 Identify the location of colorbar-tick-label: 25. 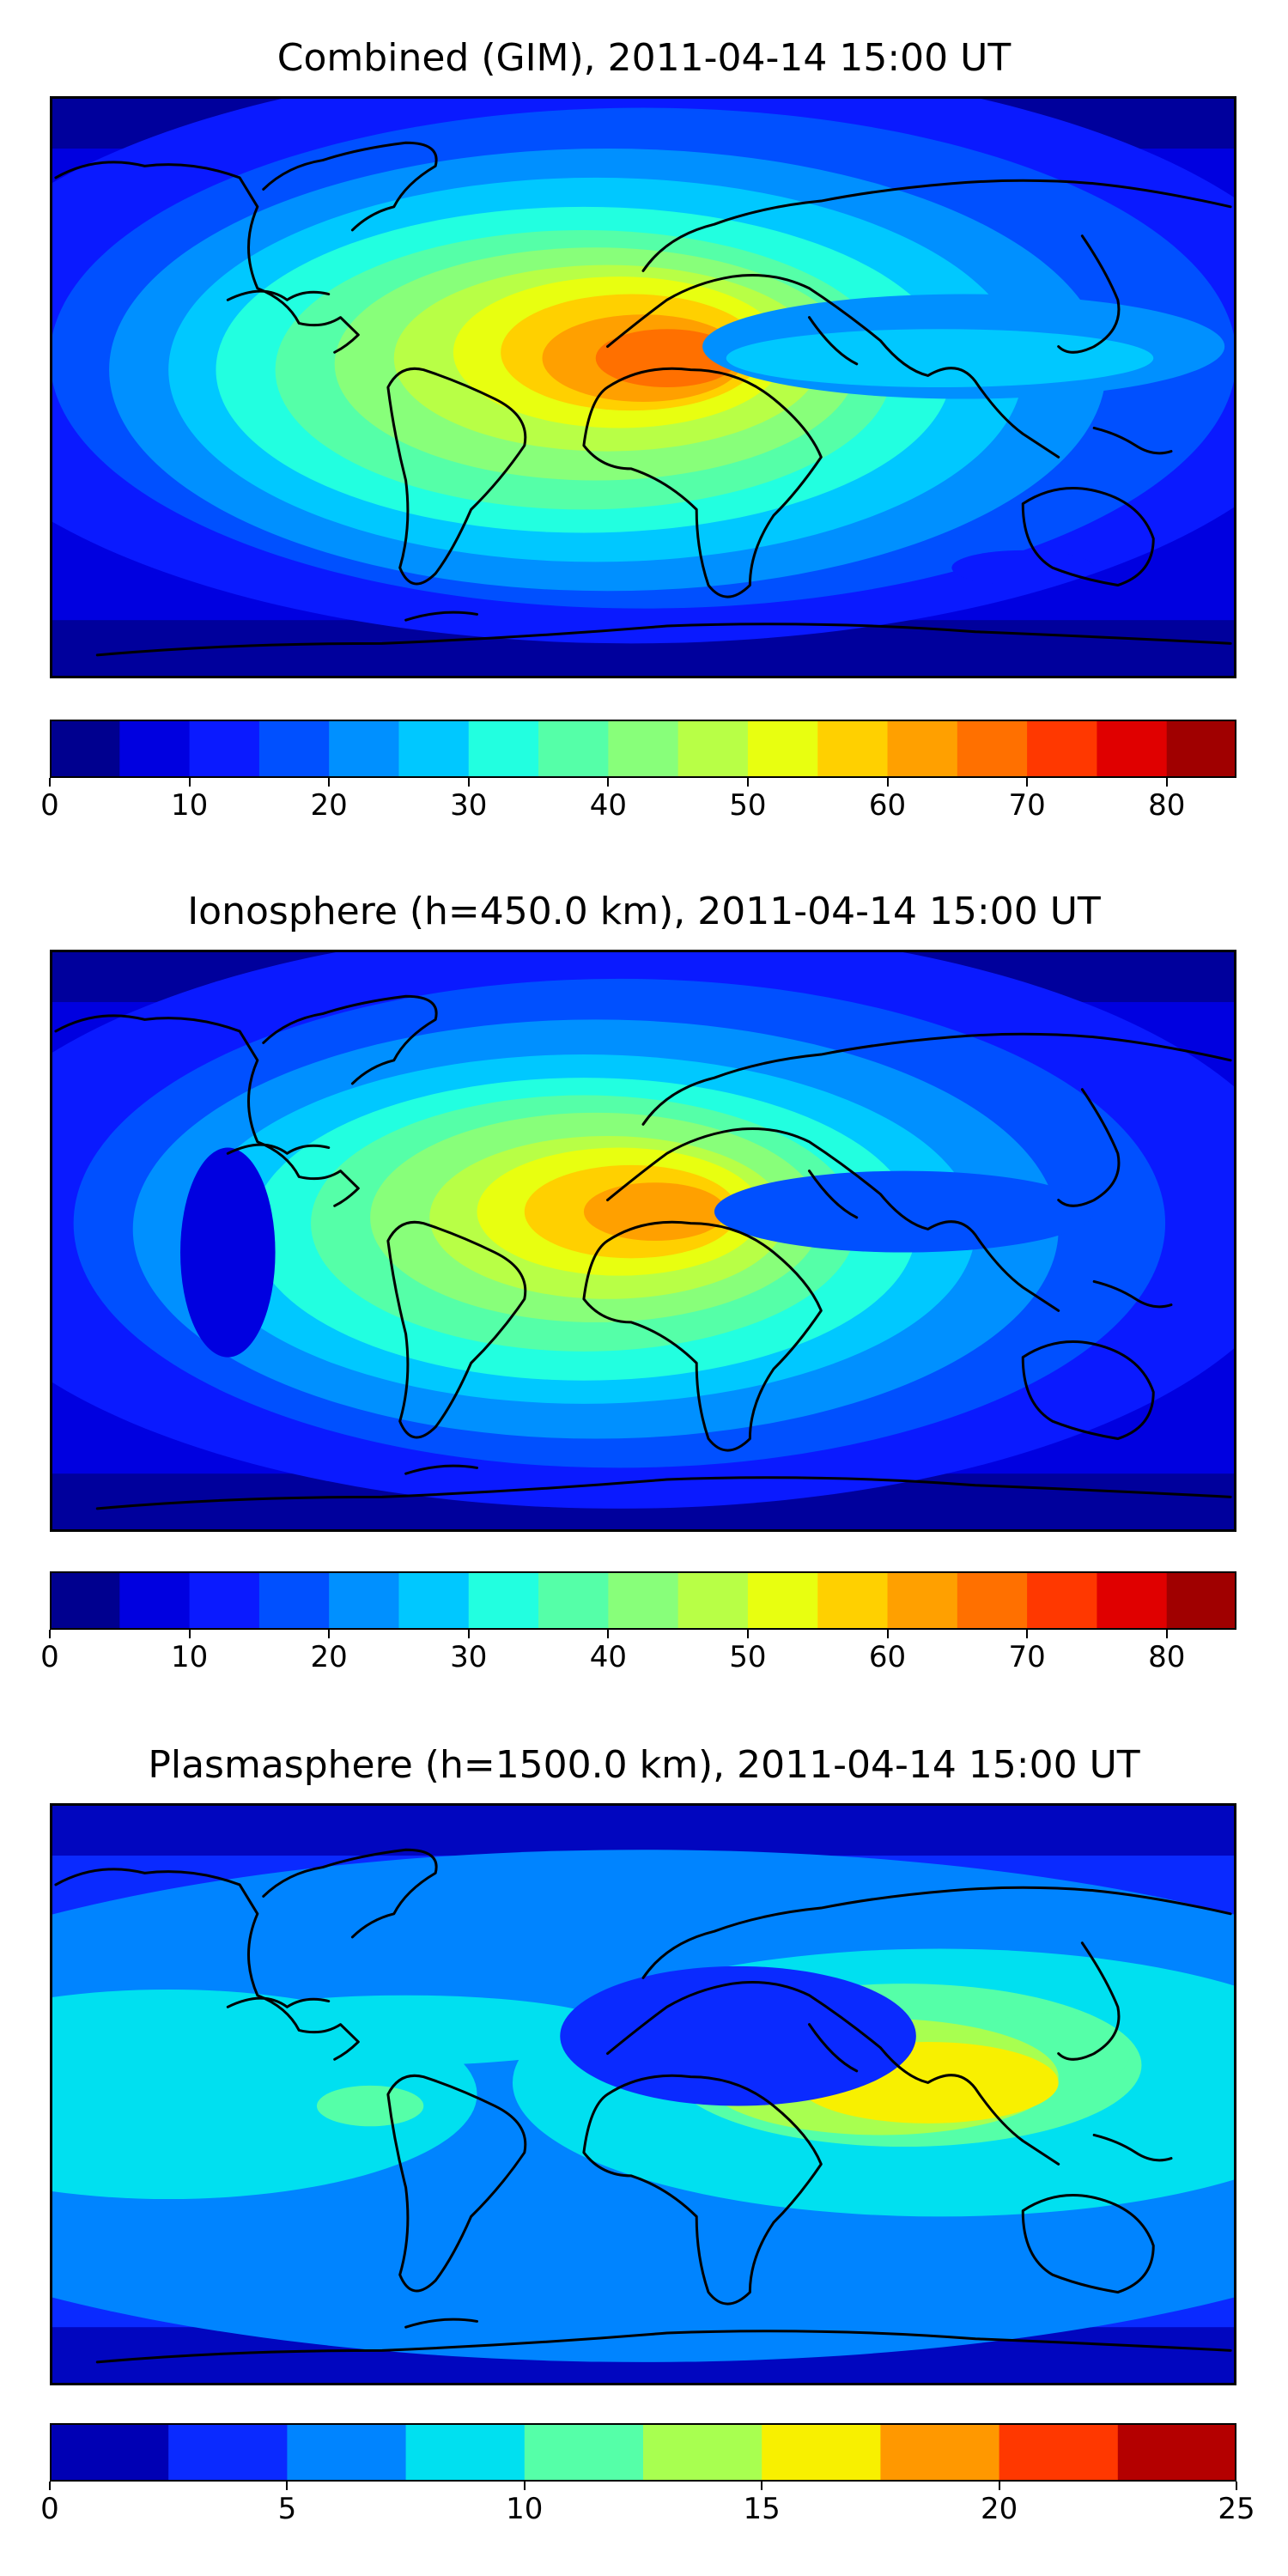
(1236, 2509).